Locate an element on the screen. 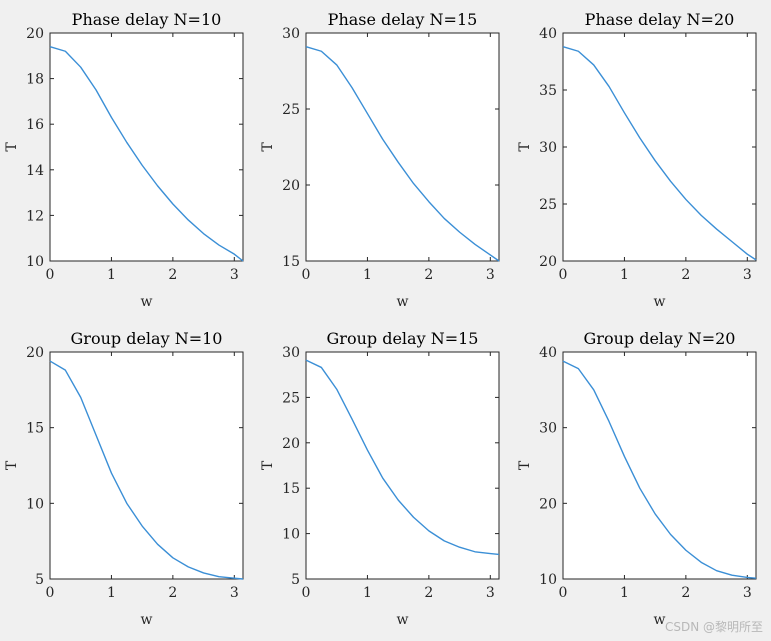 The image size is (771, 641). subplot-2-ytick-label: 25 is located at coordinates (291, 110).